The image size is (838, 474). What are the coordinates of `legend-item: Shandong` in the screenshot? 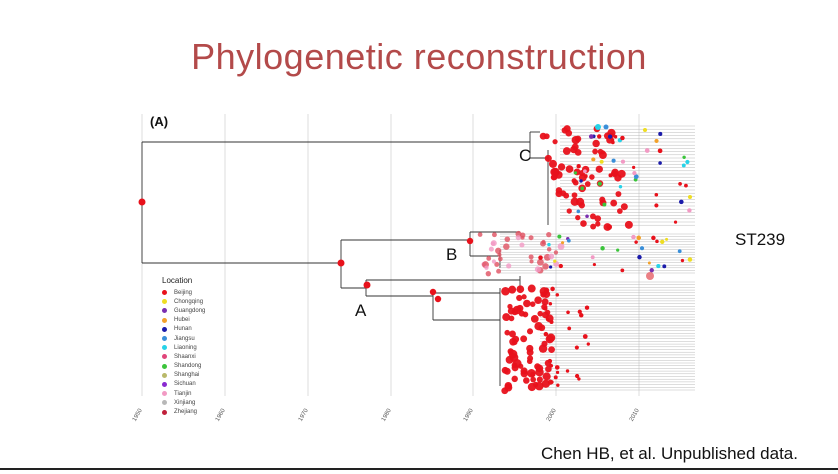 It's located at (183, 366).